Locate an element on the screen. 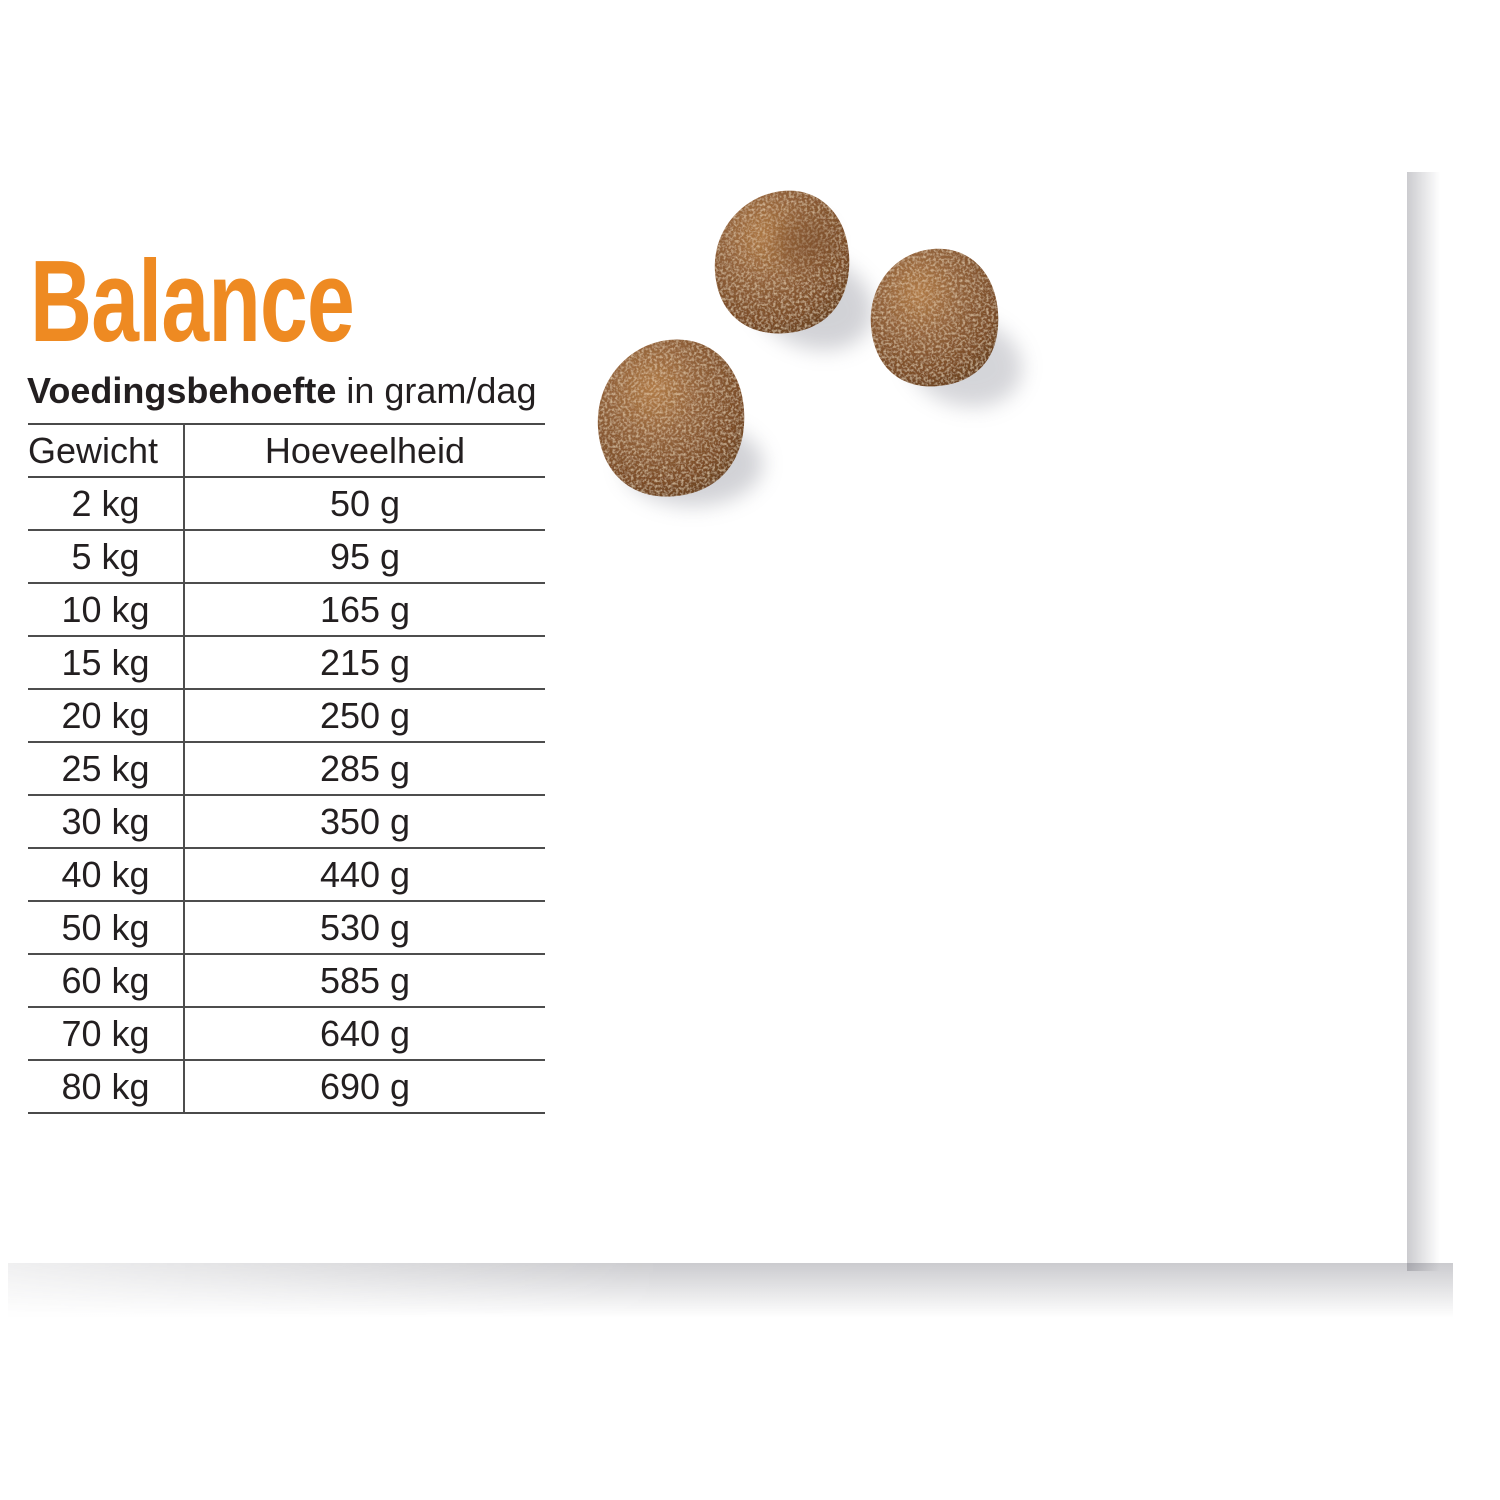  amount-cell: 285 g is located at coordinates (364, 769).